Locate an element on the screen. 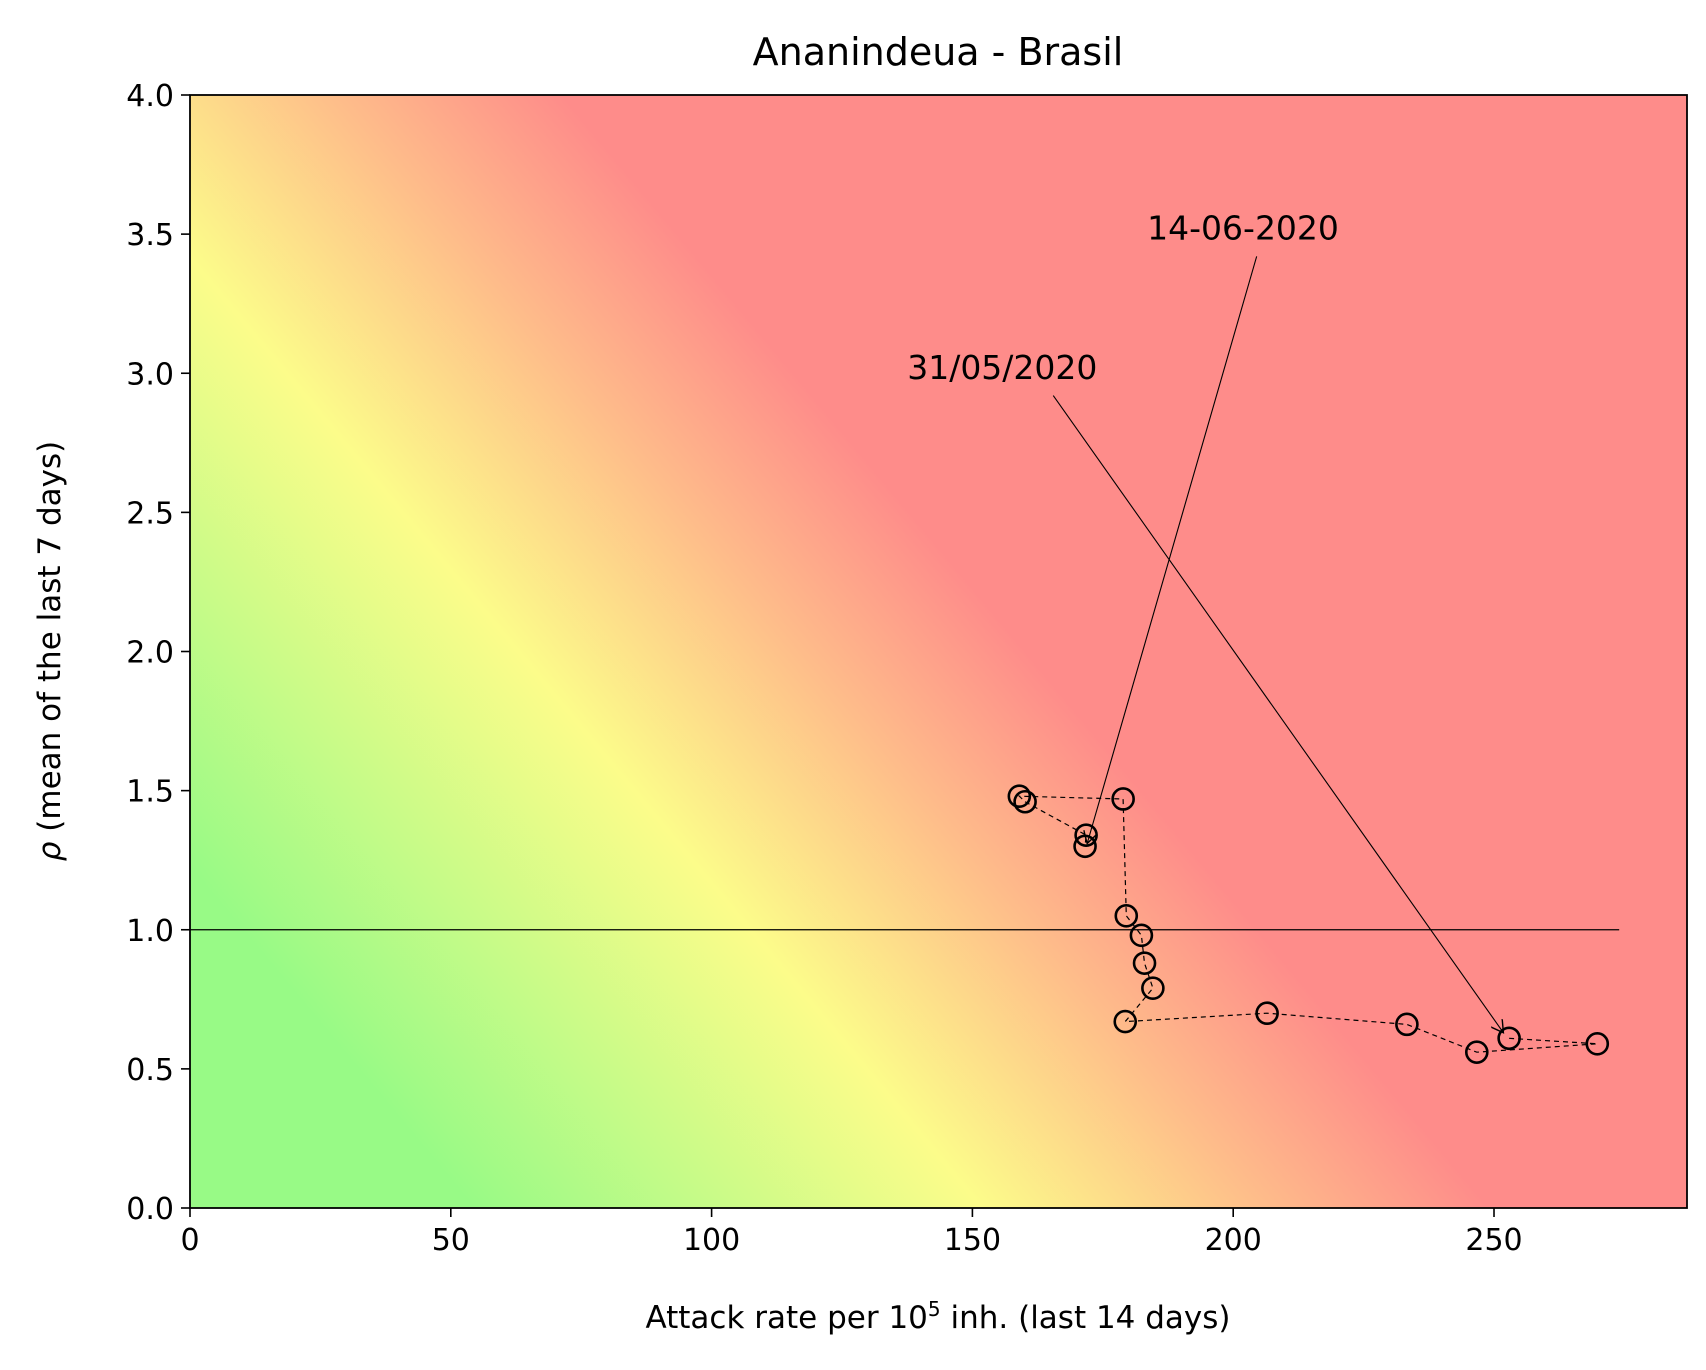  y-tick-label-0: 0.0 is located at coordinates (150, 1209).